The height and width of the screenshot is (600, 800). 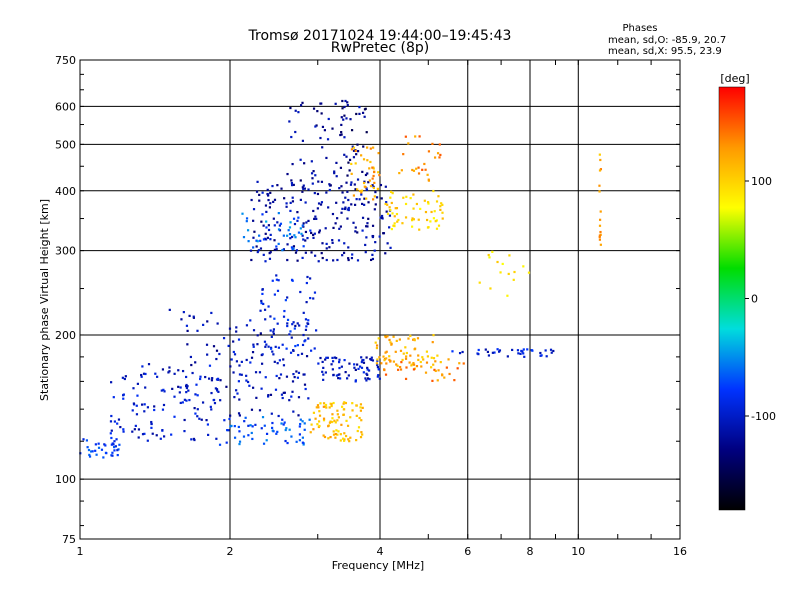 What do you see at coordinates (380, 551) in the screenshot?
I see `x-tick-label: 4` at bounding box center [380, 551].